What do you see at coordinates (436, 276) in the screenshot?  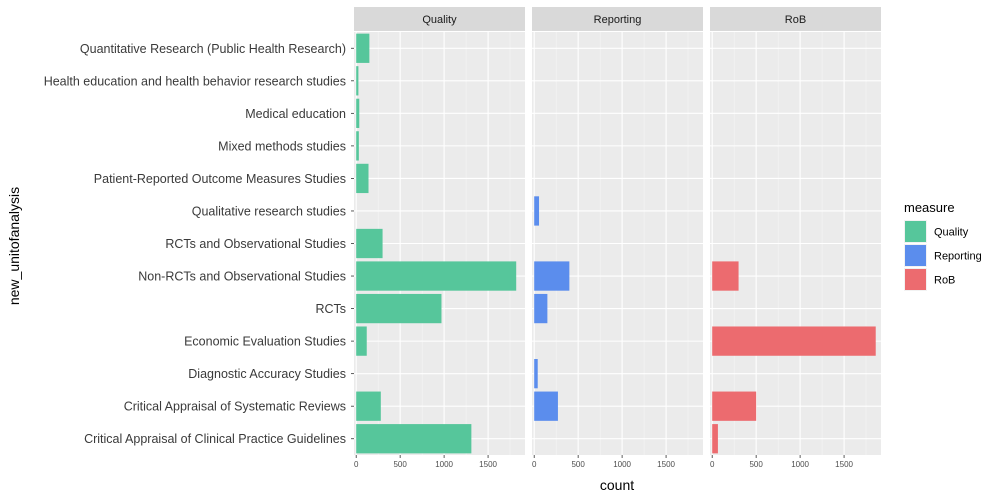 I see `bar-quality-non-rcts-and-observational-studies` at bounding box center [436, 276].